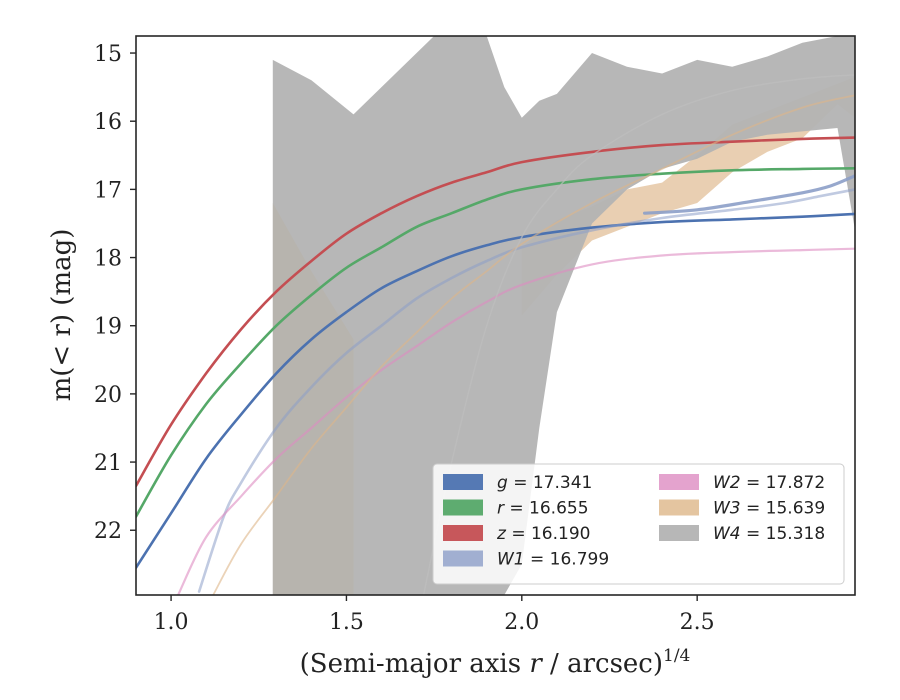 This screenshot has width=900, height=700. I want to click on x-tick-label: 1.5, so click(346, 622).